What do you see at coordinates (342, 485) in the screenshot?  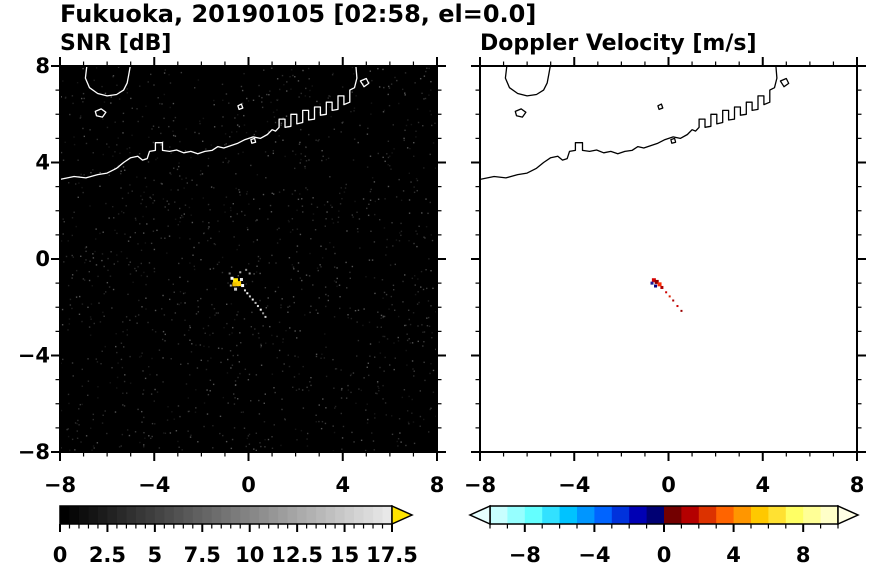 I see `snr-x-tick-label: 4` at bounding box center [342, 485].